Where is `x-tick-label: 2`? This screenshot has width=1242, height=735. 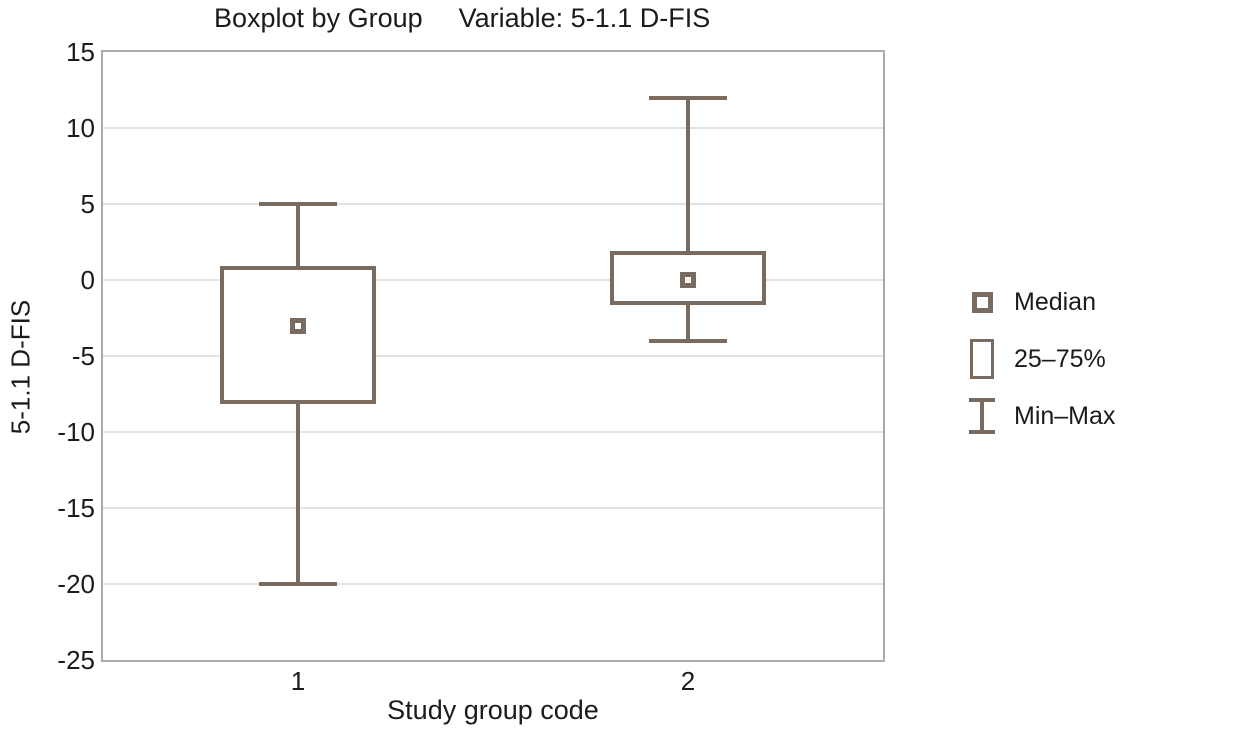 x-tick-label: 2 is located at coordinates (688, 681).